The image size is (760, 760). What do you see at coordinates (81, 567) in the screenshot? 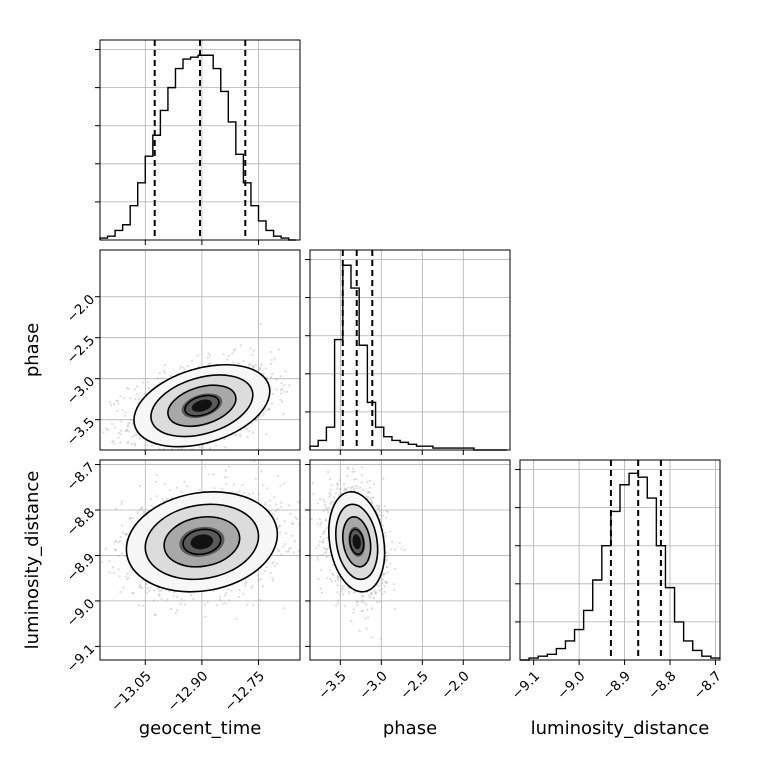
I see `ytick-label-luminosity-distance-2: −8.9` at bounding box center [81, 567].